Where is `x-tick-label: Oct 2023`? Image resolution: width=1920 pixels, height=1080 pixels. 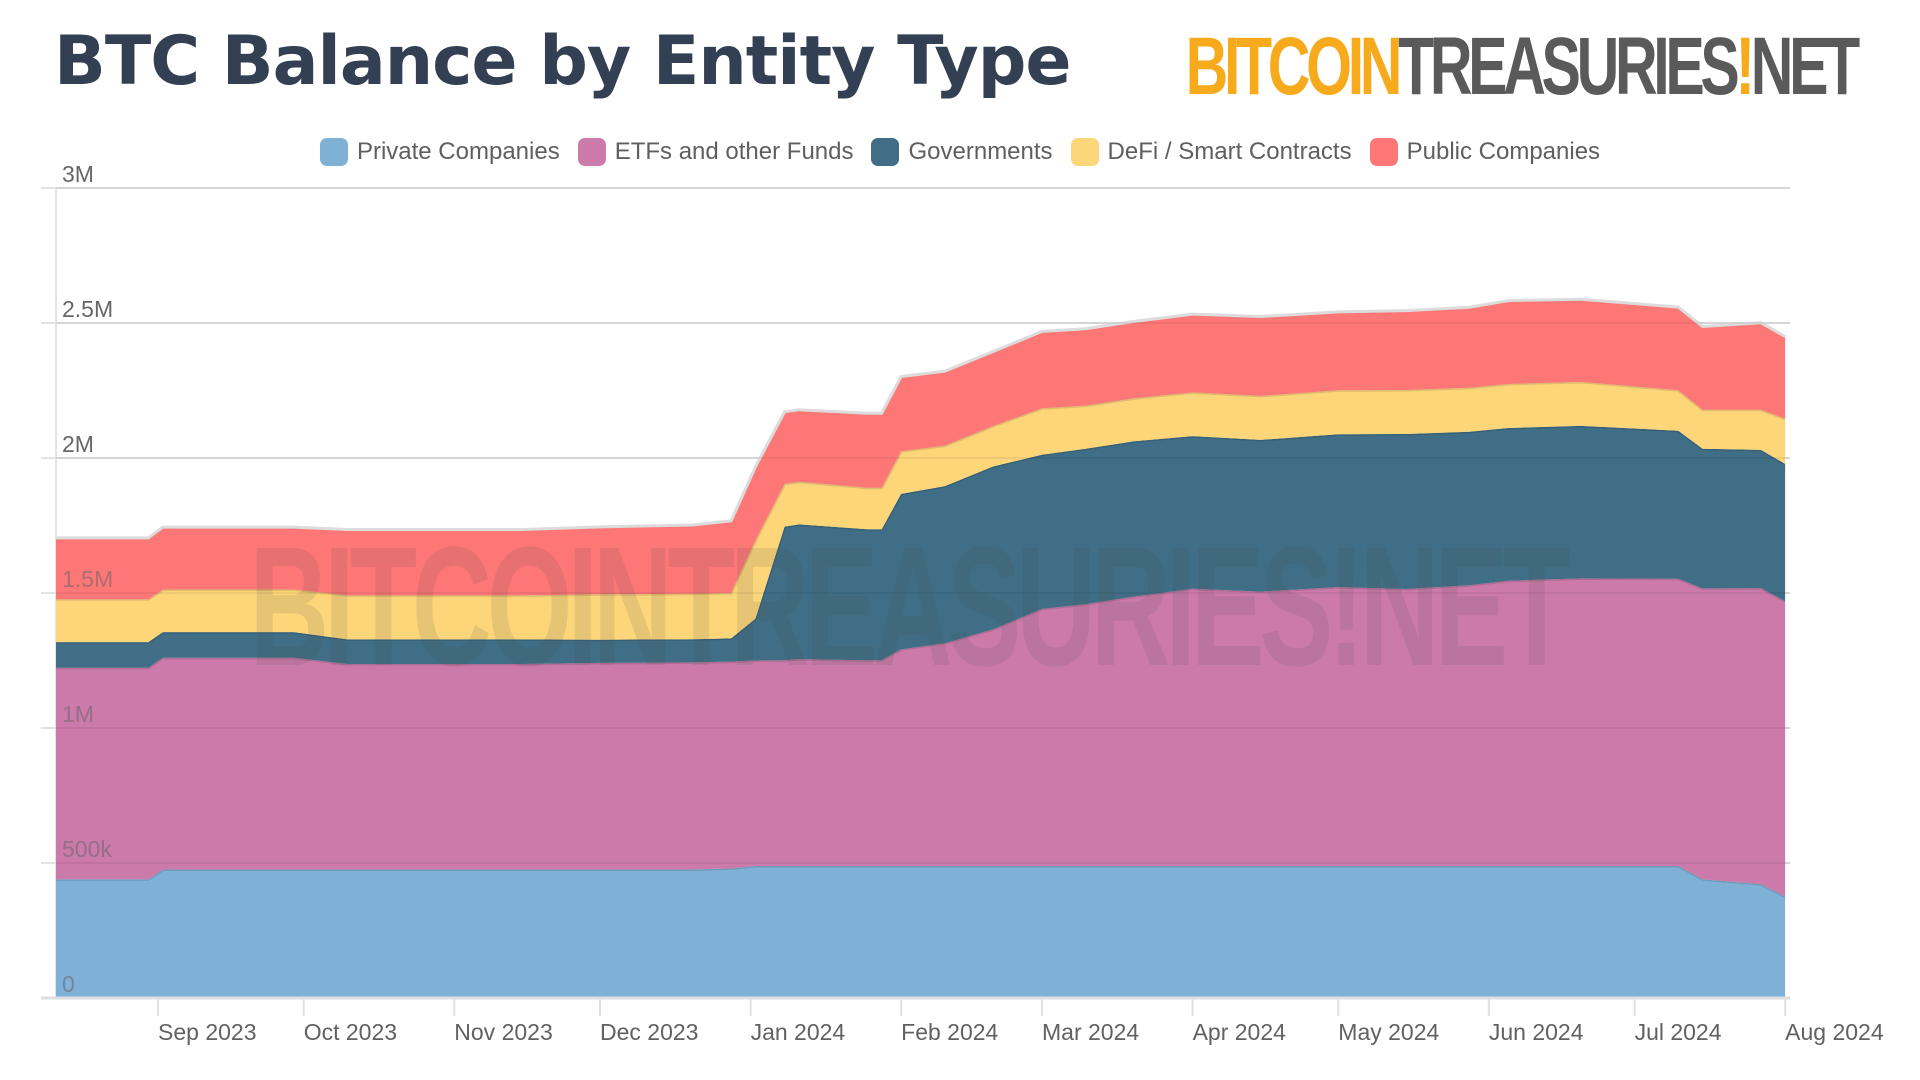 x-tick-label: Oct 2023 is located at coordinates (350, 1032).